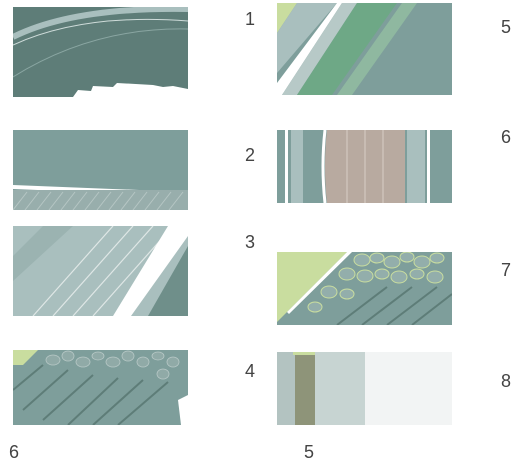  What do you see at coordinates (250, 371) in the screenshot?
I see `label-4: 4` at bounding box center [250, 371].